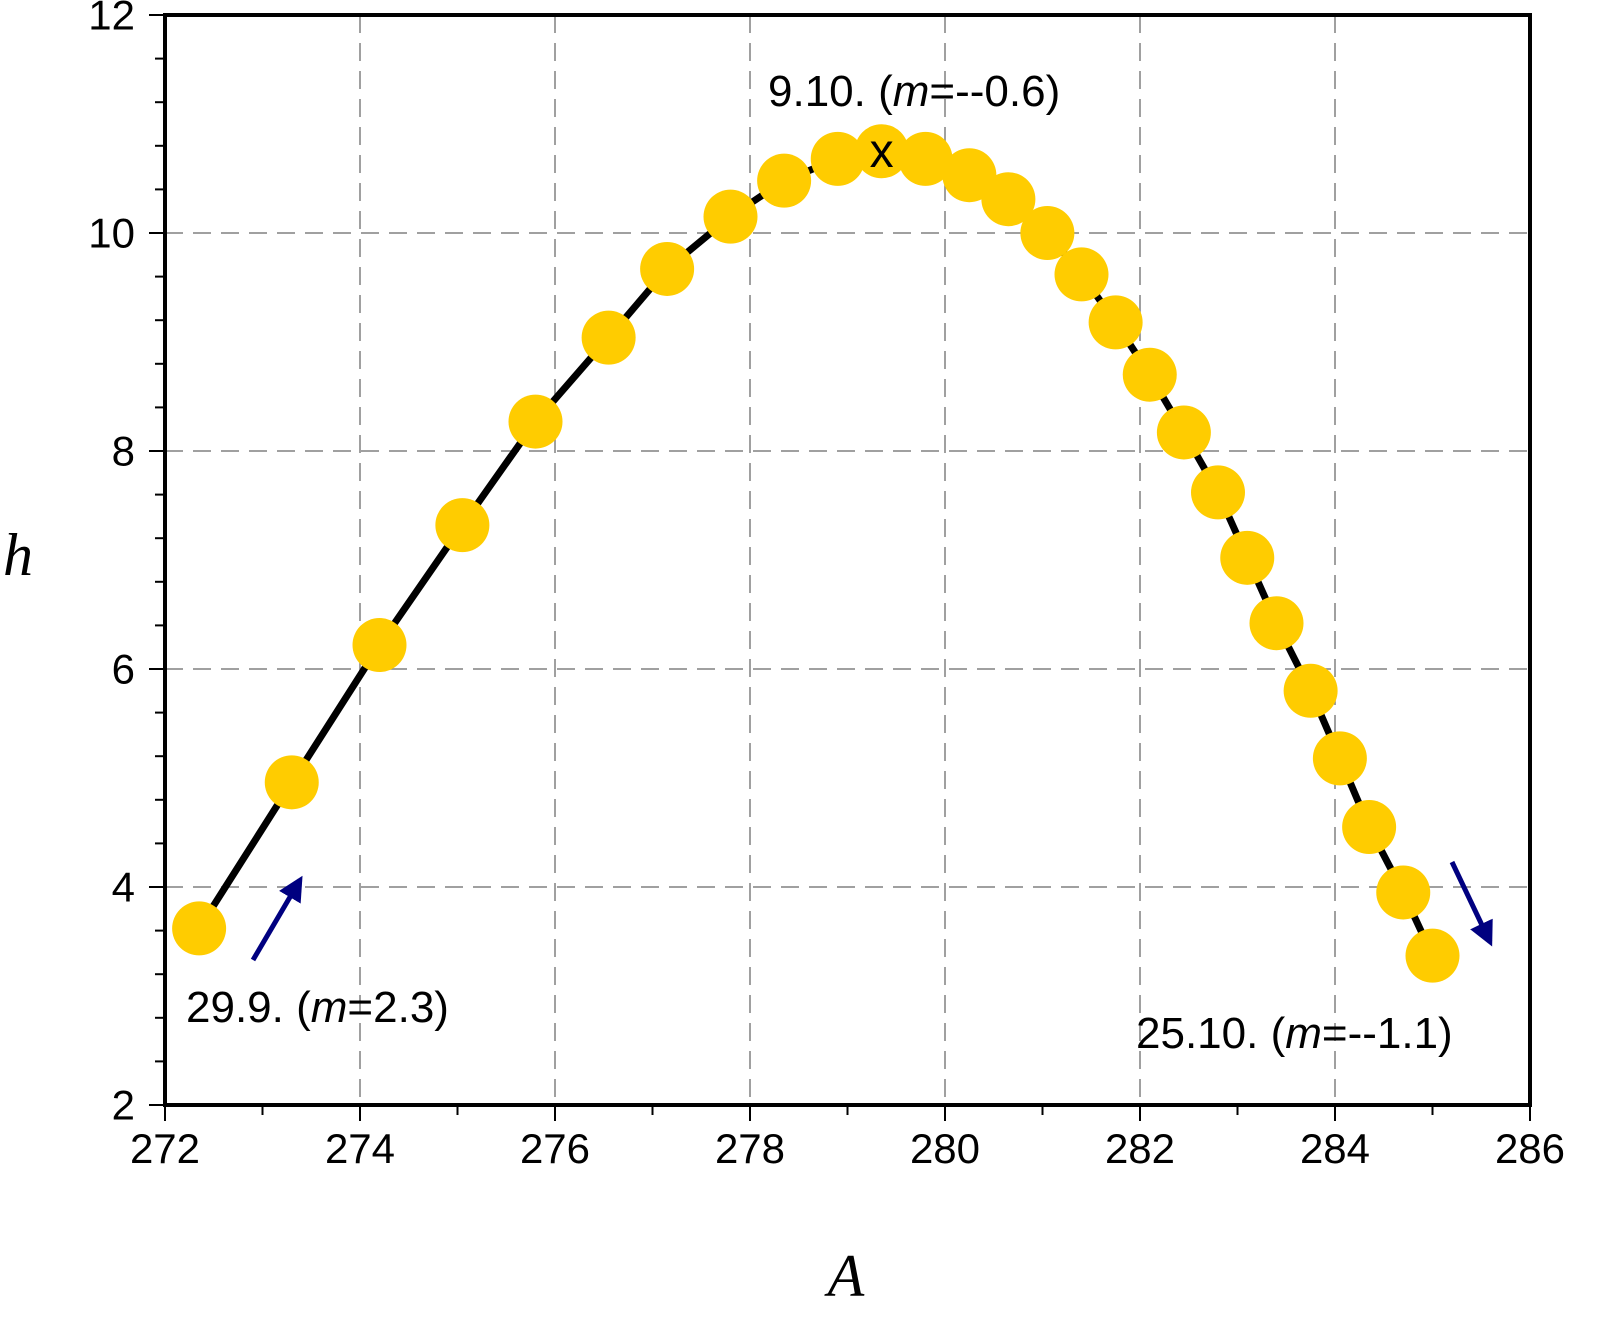  Describe the element at coordinates (18, 555) in the screenshot. I see `y-axis-title: h` at that location.